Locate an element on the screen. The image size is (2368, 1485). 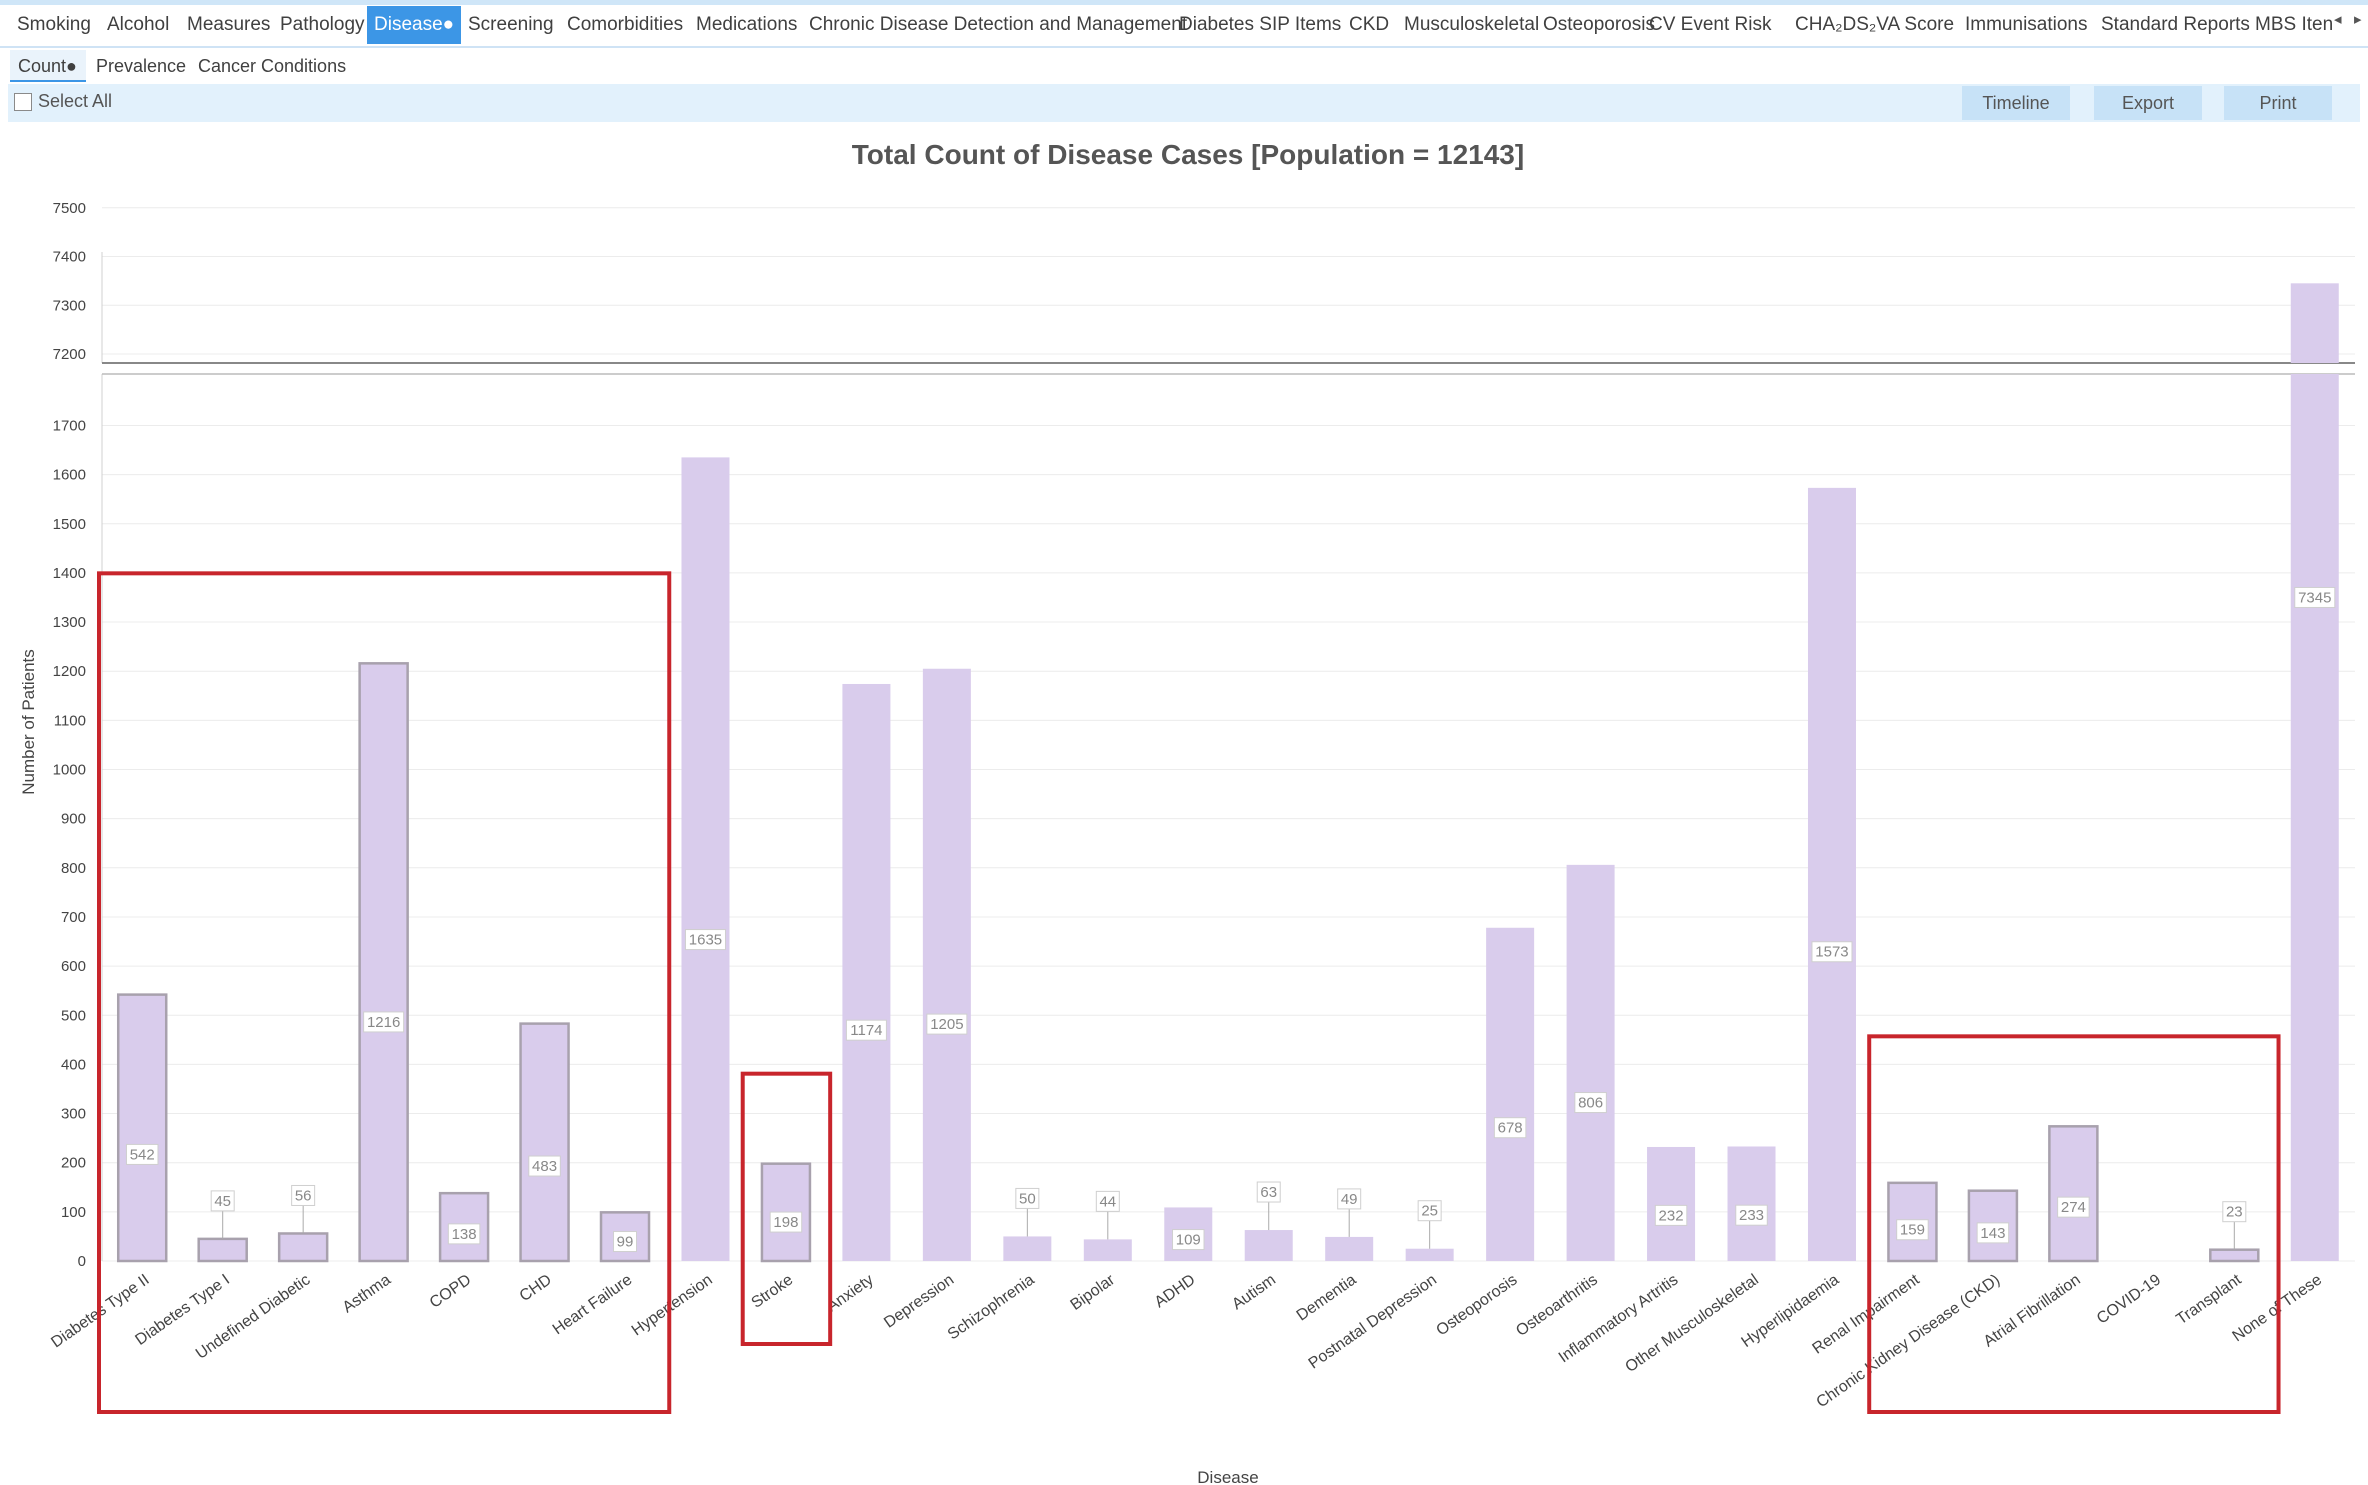
data-label: 806 is located at coordinates (1590, 1103).